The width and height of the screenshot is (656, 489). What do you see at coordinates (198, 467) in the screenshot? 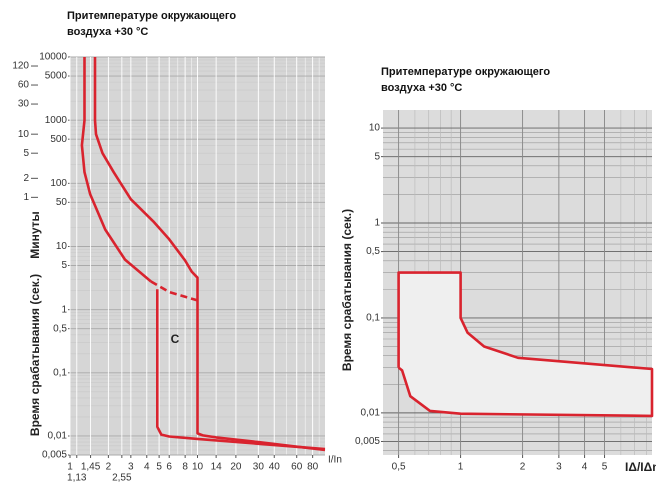
I see `x-tick-label: 10` at bounding box center [198, 467].